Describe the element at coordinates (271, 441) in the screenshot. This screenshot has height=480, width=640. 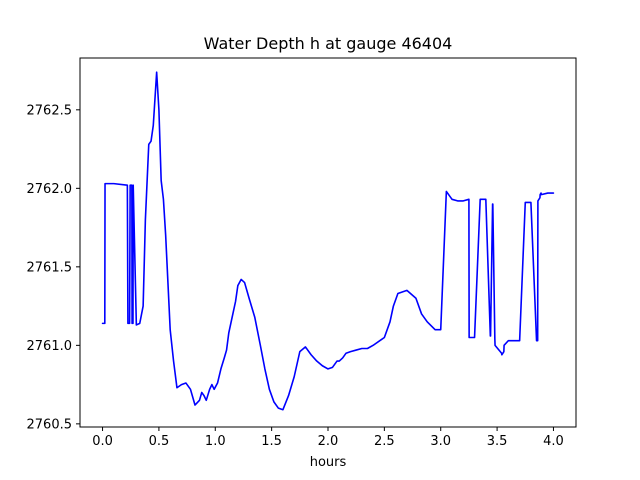
I see `x-tick-label: 1.5` at that location.